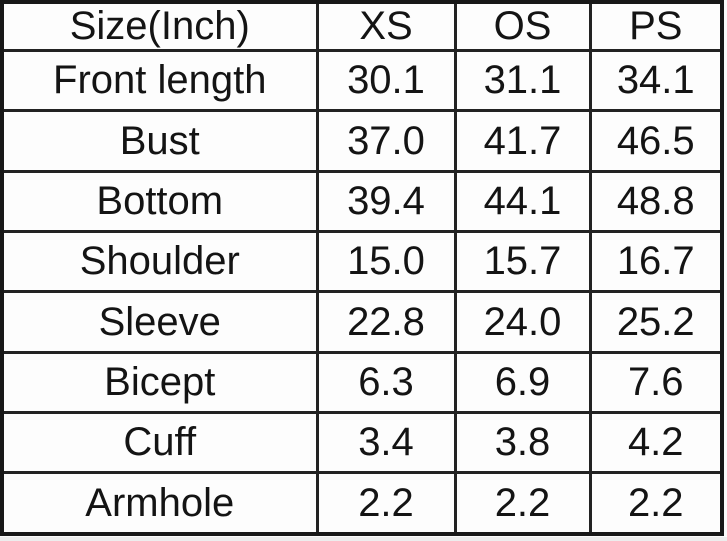 This screenshot has width=727, height=541. Describe the element at coordinates (363, 539) in the screenshot. I see `image-bottom-edge` at that location.